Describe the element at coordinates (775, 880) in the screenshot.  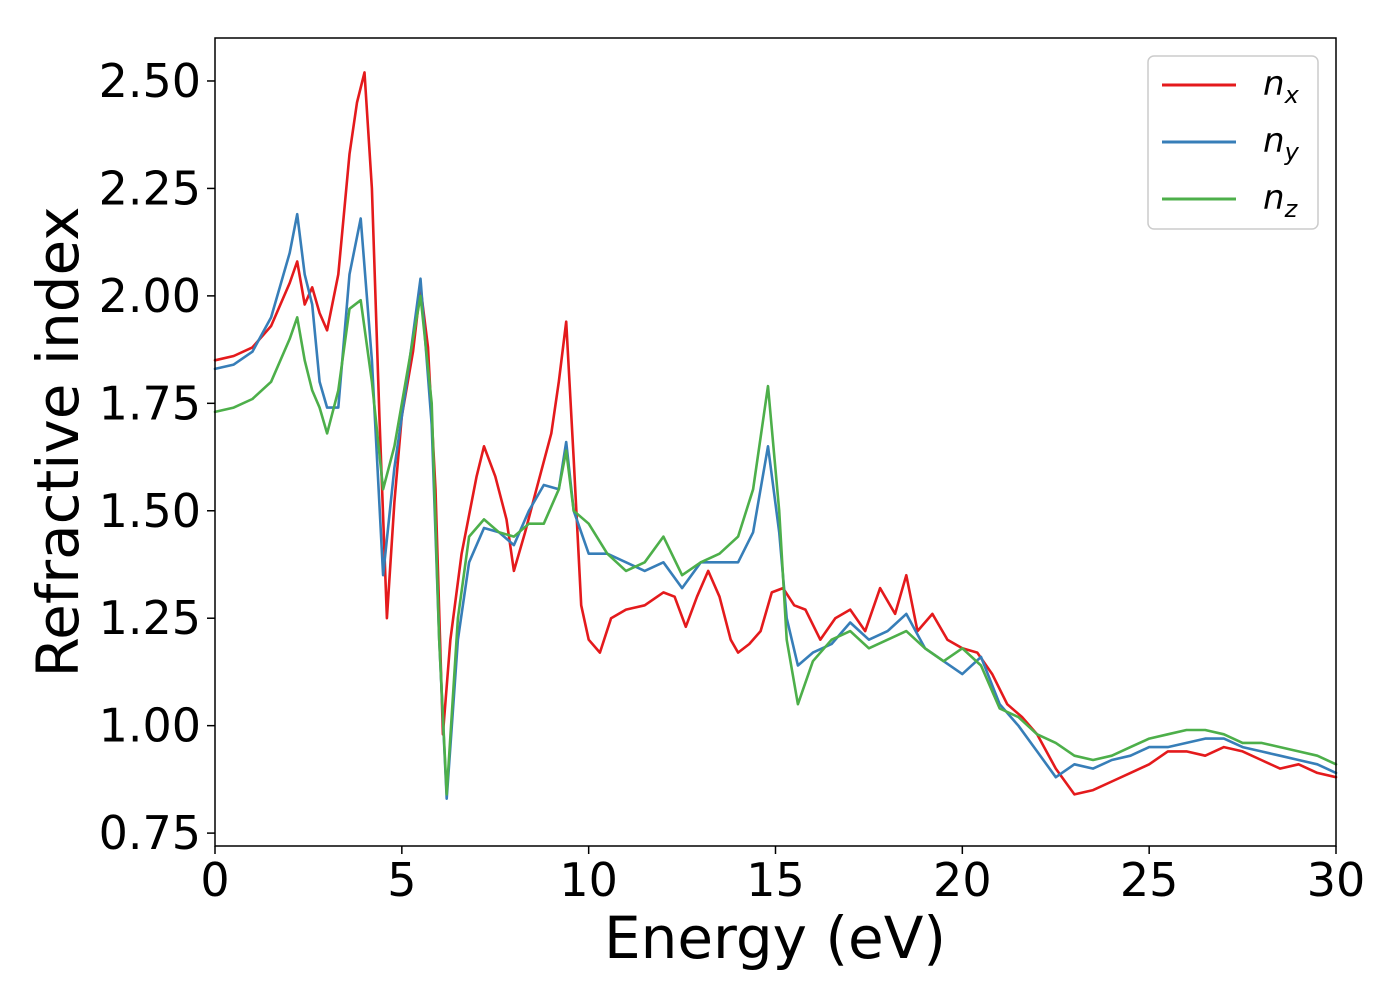
I see `x-tick-label: 15` at that location.